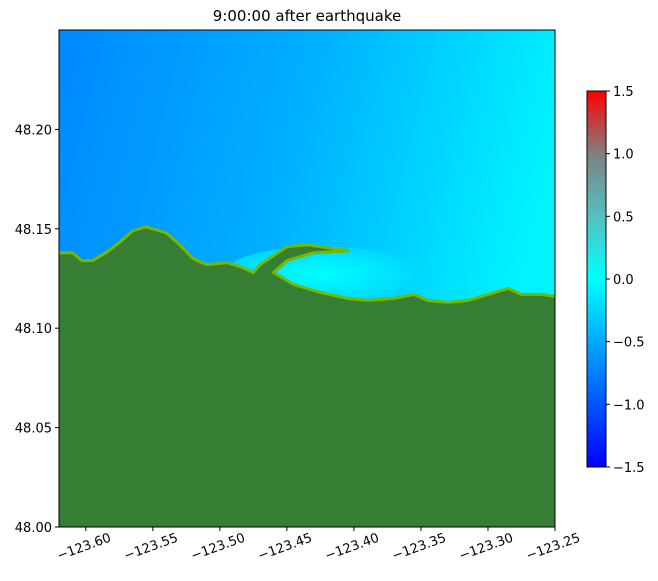 This screenshot has height=581, width=658. Describe the element at coordinates (151, 547) in the screenshot. I see `x-tick-label: −123.55` at that location.